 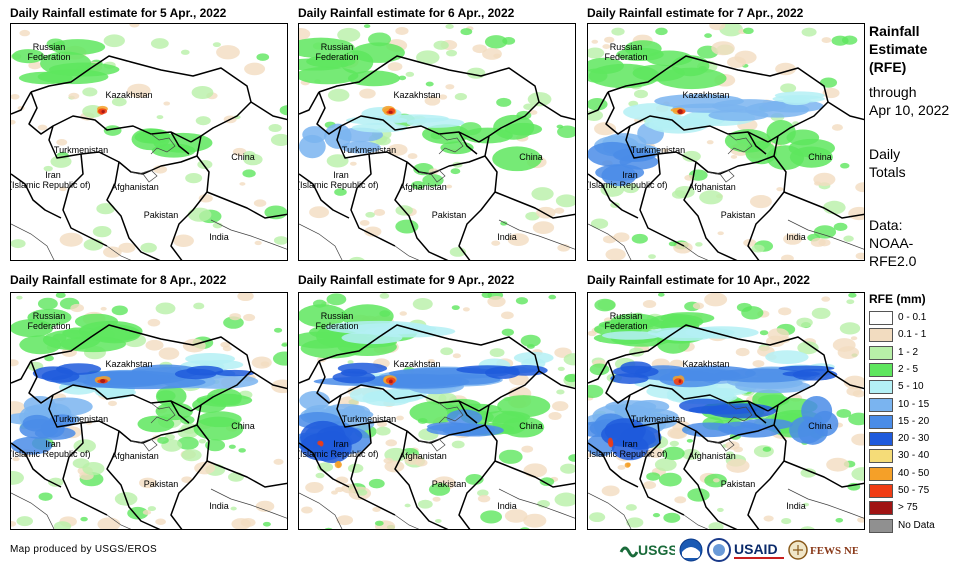 I want to click on fewsnet-logo-icon: FEWS NET, so click(x=827, y=550).